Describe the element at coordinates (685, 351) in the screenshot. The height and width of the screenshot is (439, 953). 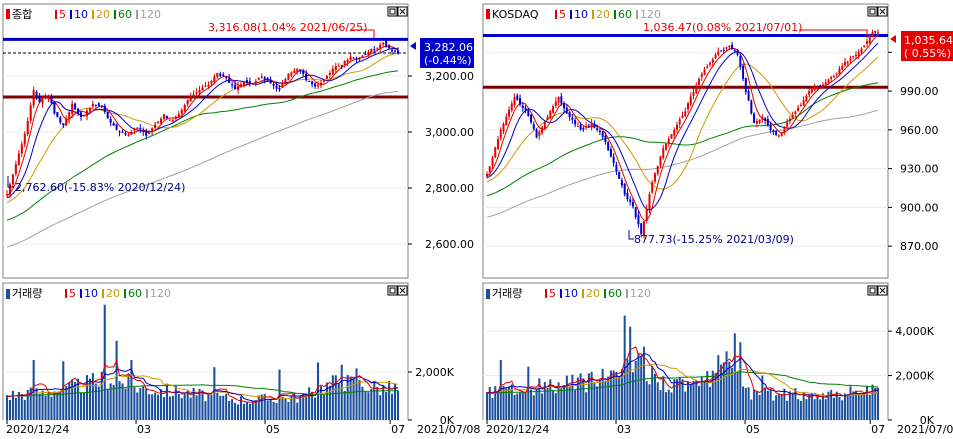
I see `right-volume-pane: 거래량 5 10 20 60 120` at that location.